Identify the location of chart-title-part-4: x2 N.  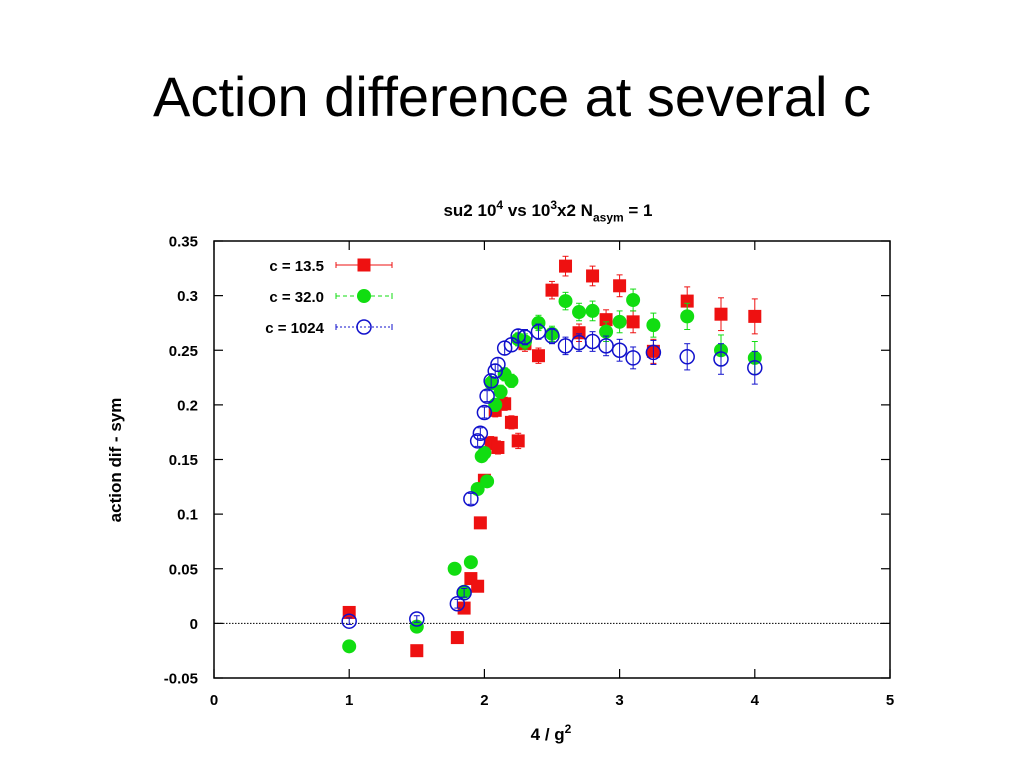
(575, 210).